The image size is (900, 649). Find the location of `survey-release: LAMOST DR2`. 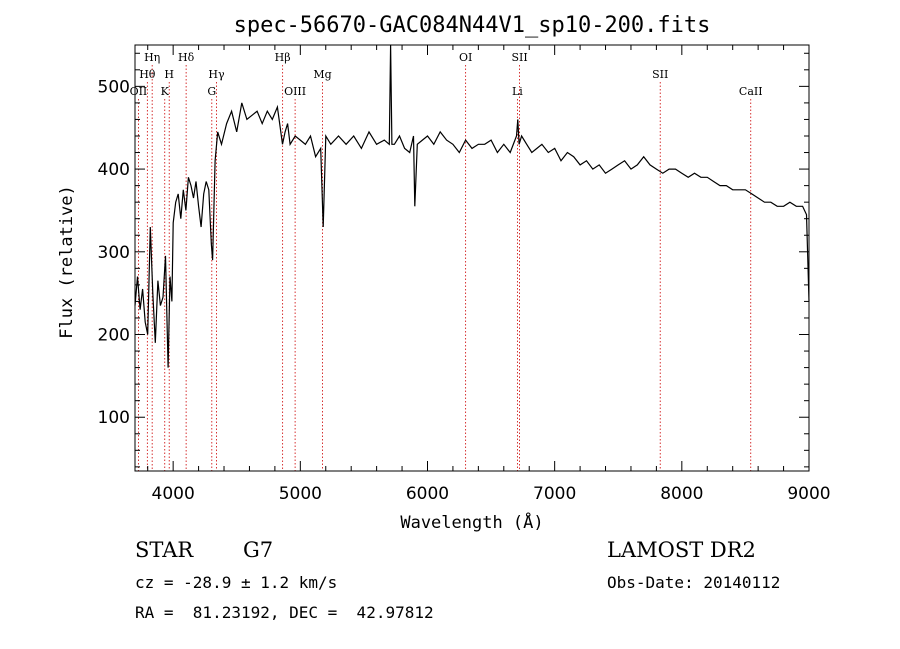

survey-release: LAMOST DR2 is located at coordinates (681, 550).